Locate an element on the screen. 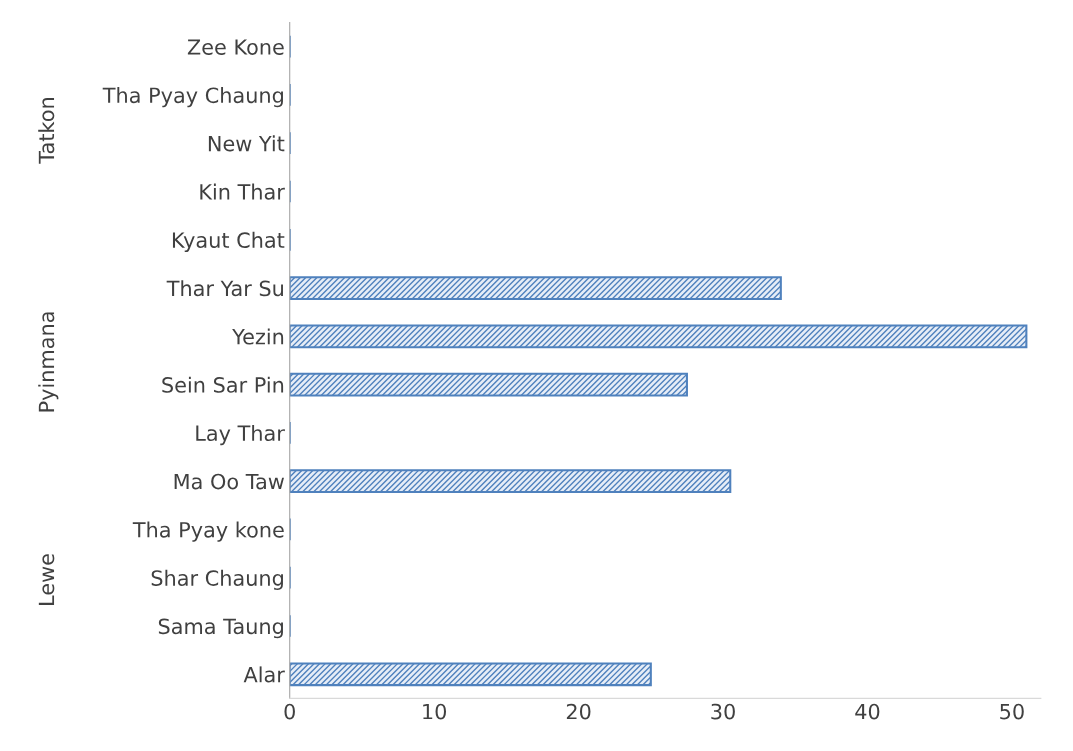 This screenshot has height=751, width=1073. y-tick-label: Sein Sar Pin is located at coordinates (223, 384).